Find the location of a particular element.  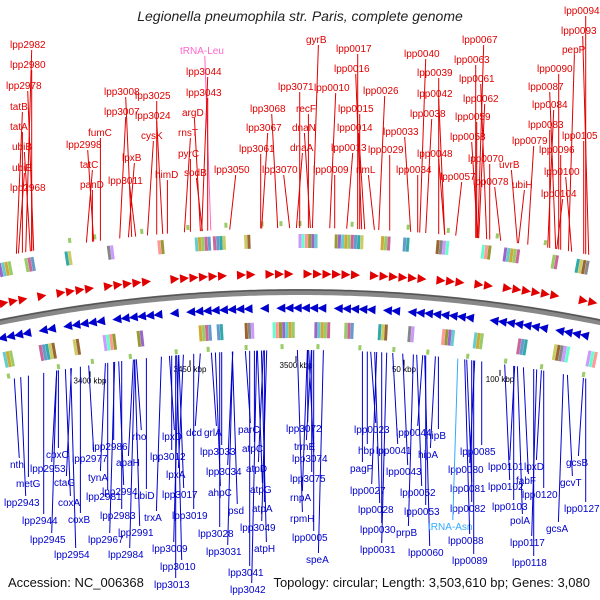

gene-label-nth: nth is located at coordinates (17, 465).